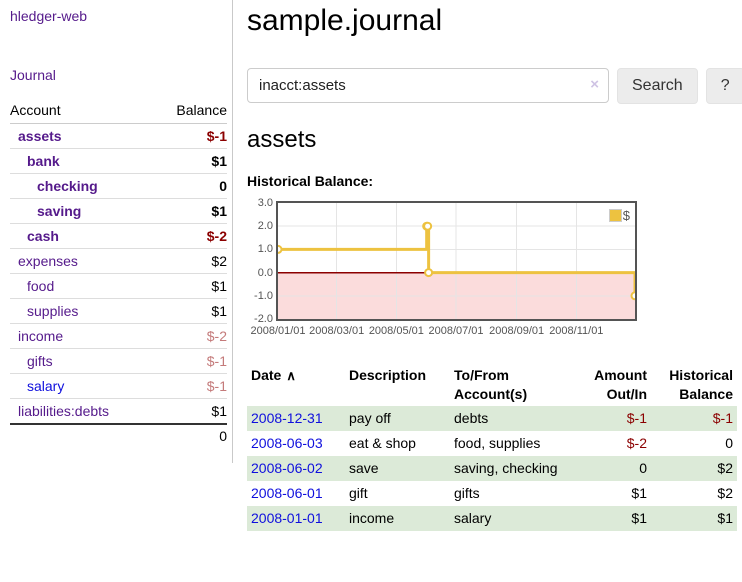 The image size is (742, 582). Describe the element at coordinates (467, 493) in the screenshot. I see `transaction-accounts: gifts` at that location.